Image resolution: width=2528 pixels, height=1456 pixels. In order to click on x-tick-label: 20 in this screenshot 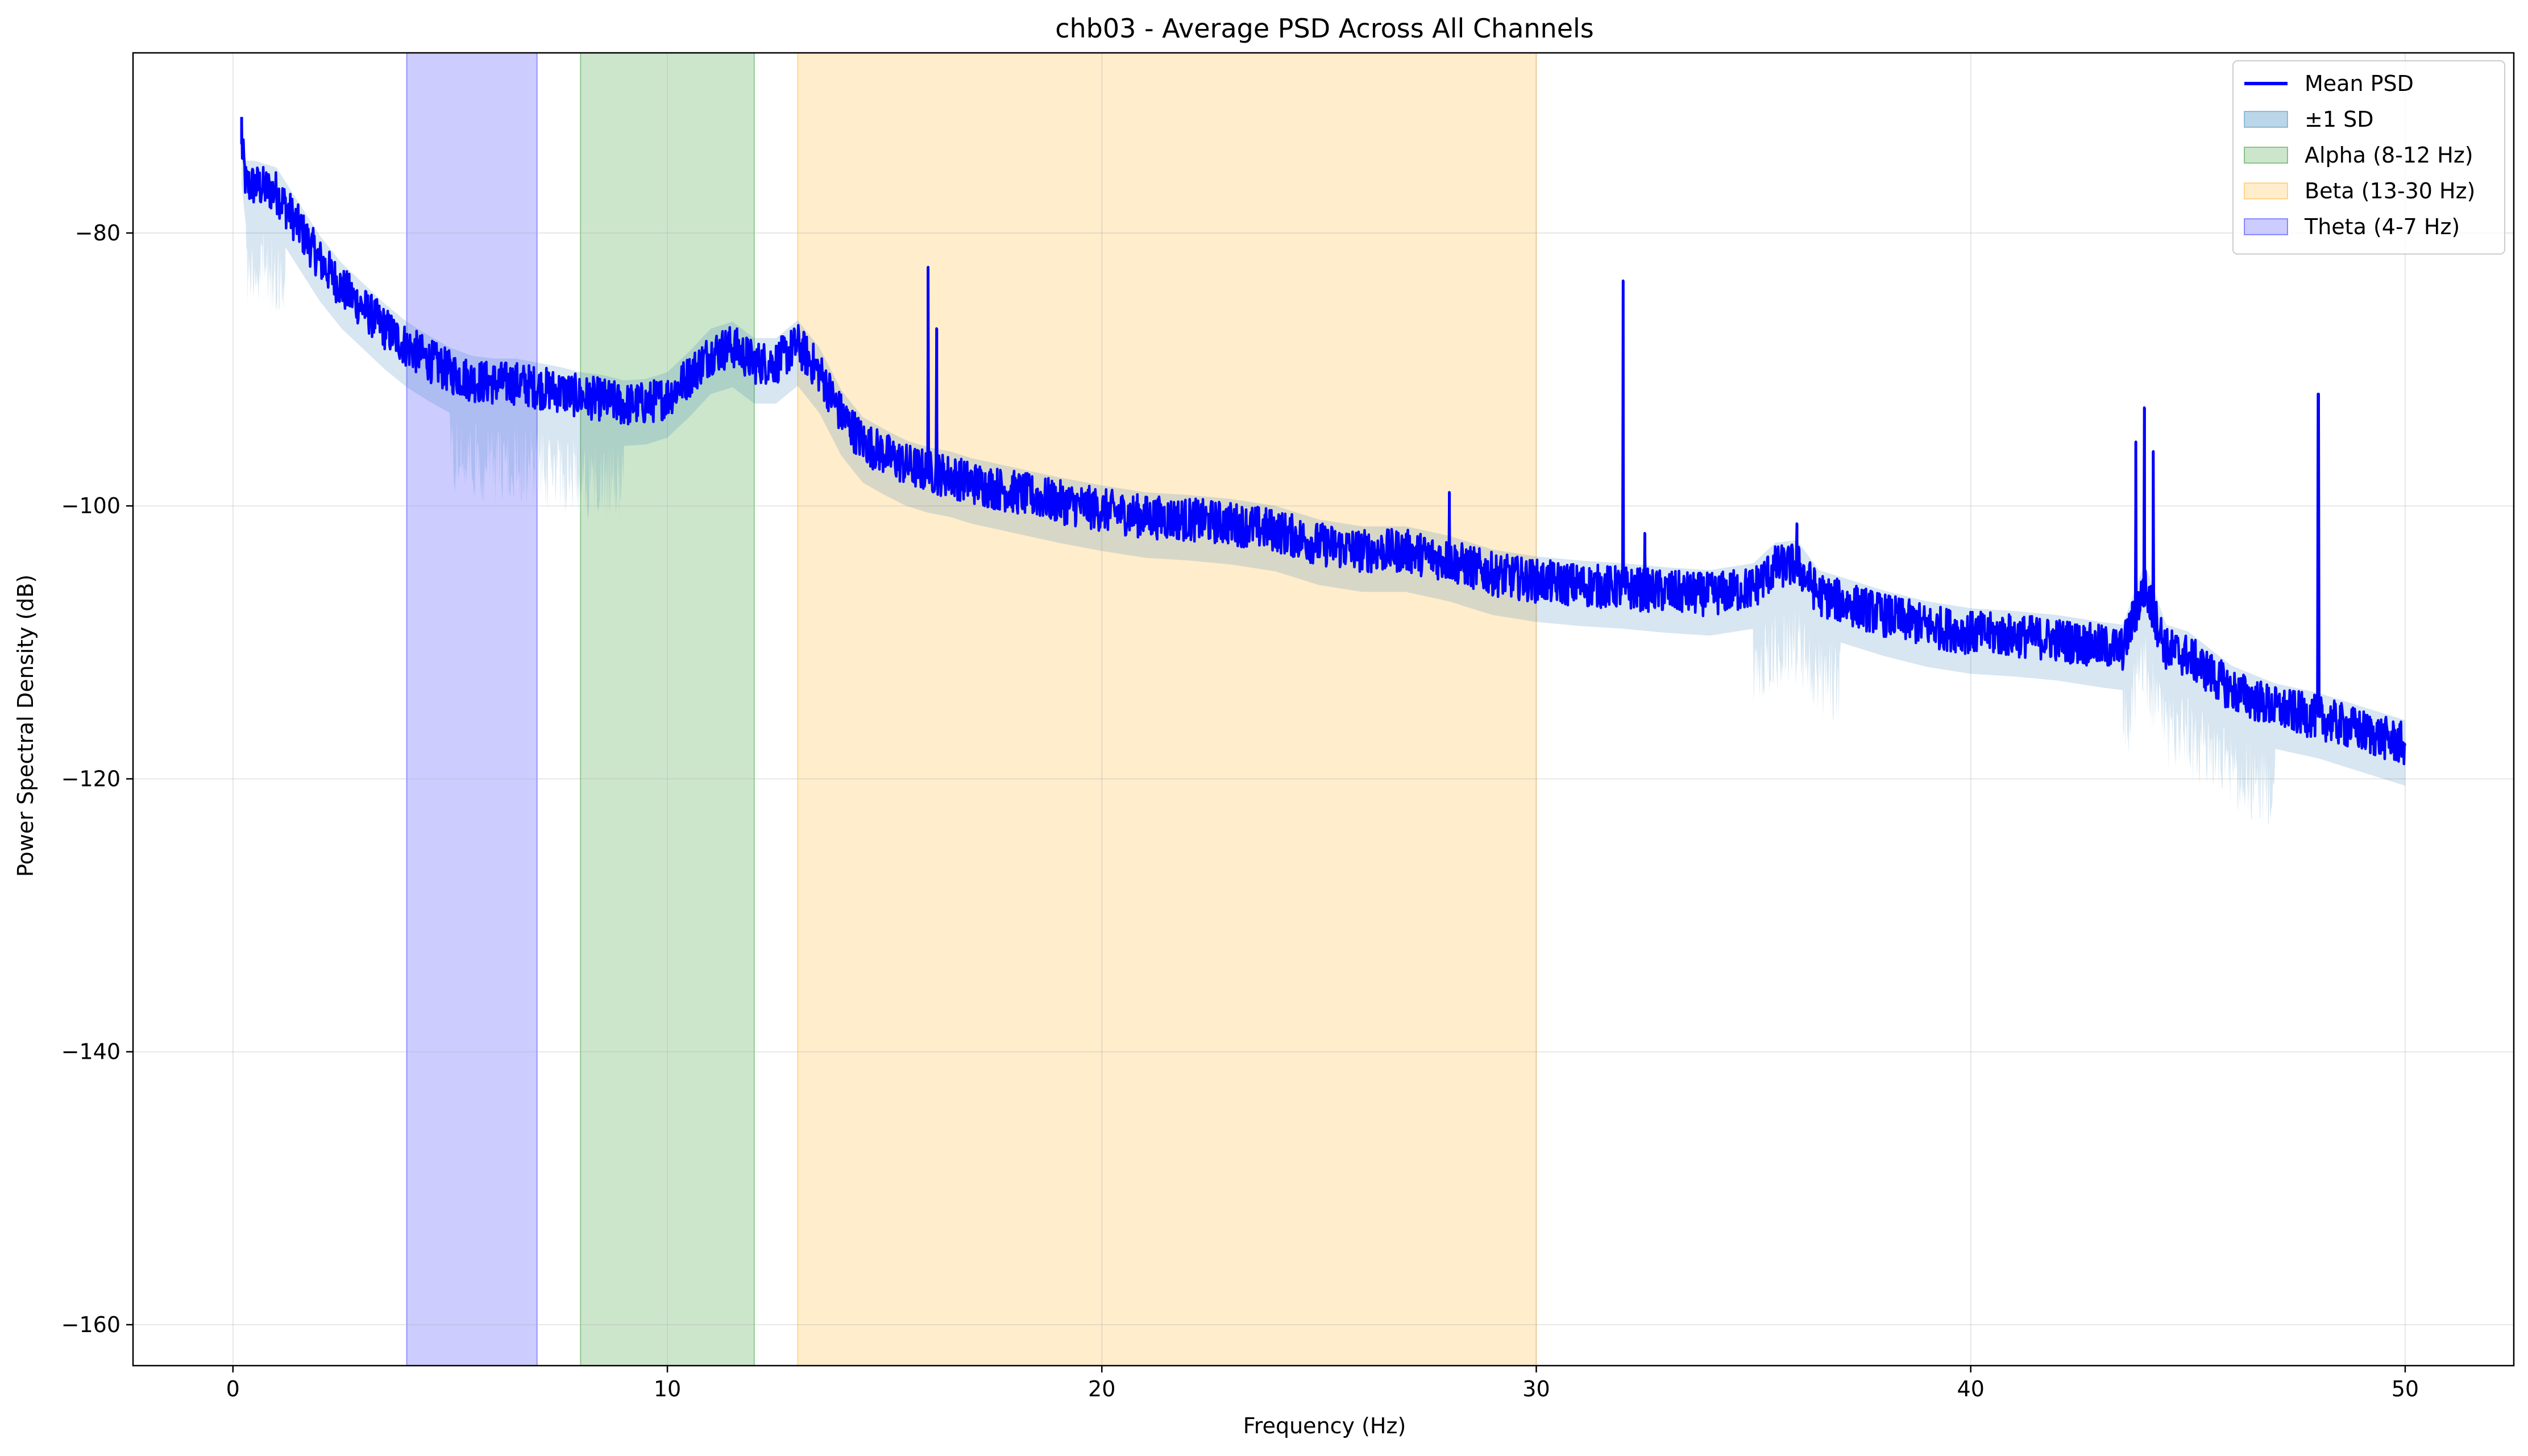, I will do `click(1101, 1388)`.